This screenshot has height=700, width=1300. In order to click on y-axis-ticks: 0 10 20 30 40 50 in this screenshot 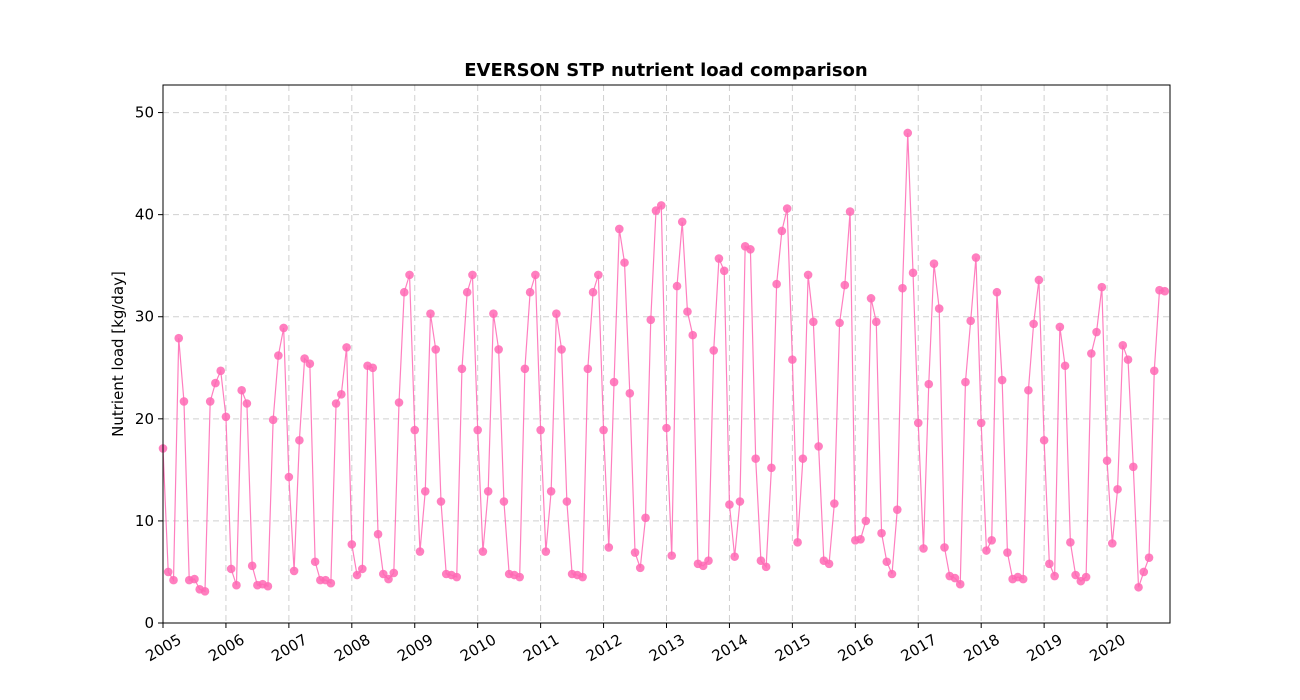, I will do `click(149, 368)`.